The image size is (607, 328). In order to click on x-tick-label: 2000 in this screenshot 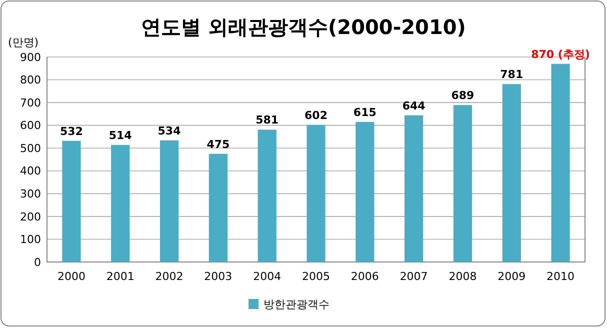, I will do `click(71, 276)`.